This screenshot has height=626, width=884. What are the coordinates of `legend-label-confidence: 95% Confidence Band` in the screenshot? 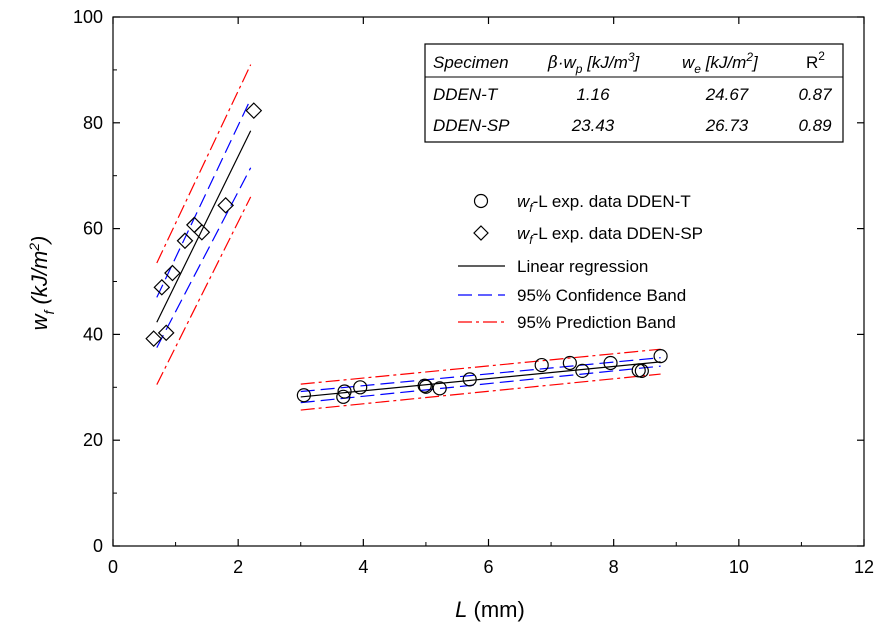 It's located at (601, 295).